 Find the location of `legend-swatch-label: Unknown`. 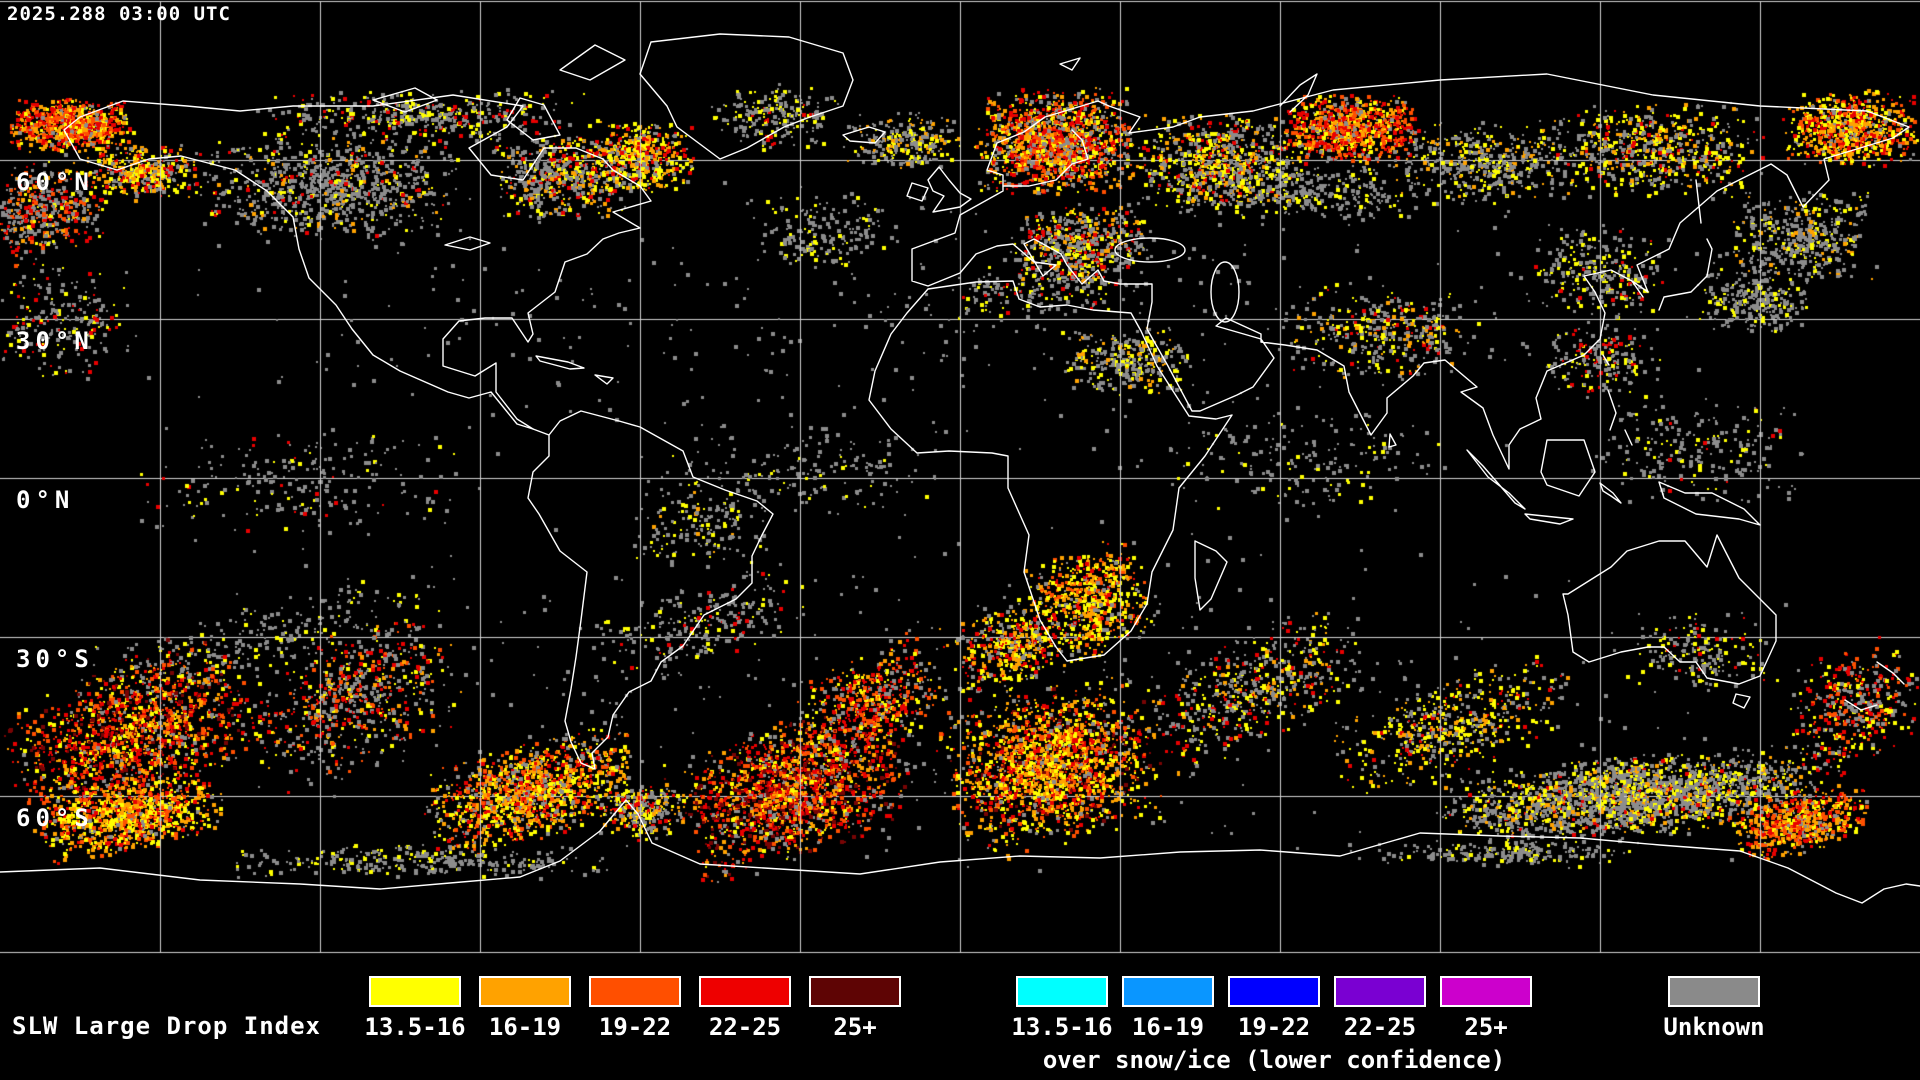

legend-swatch-label: Unknown is located at coordinates (1714, 1027).